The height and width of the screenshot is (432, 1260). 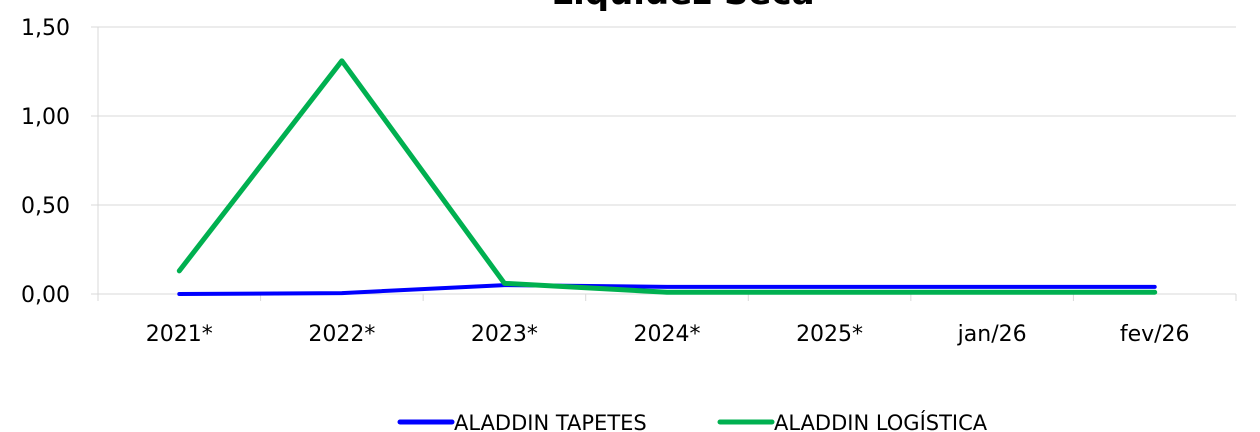 I want to click on chart-title: Liquidez Seca, so click(x=682, y=6).